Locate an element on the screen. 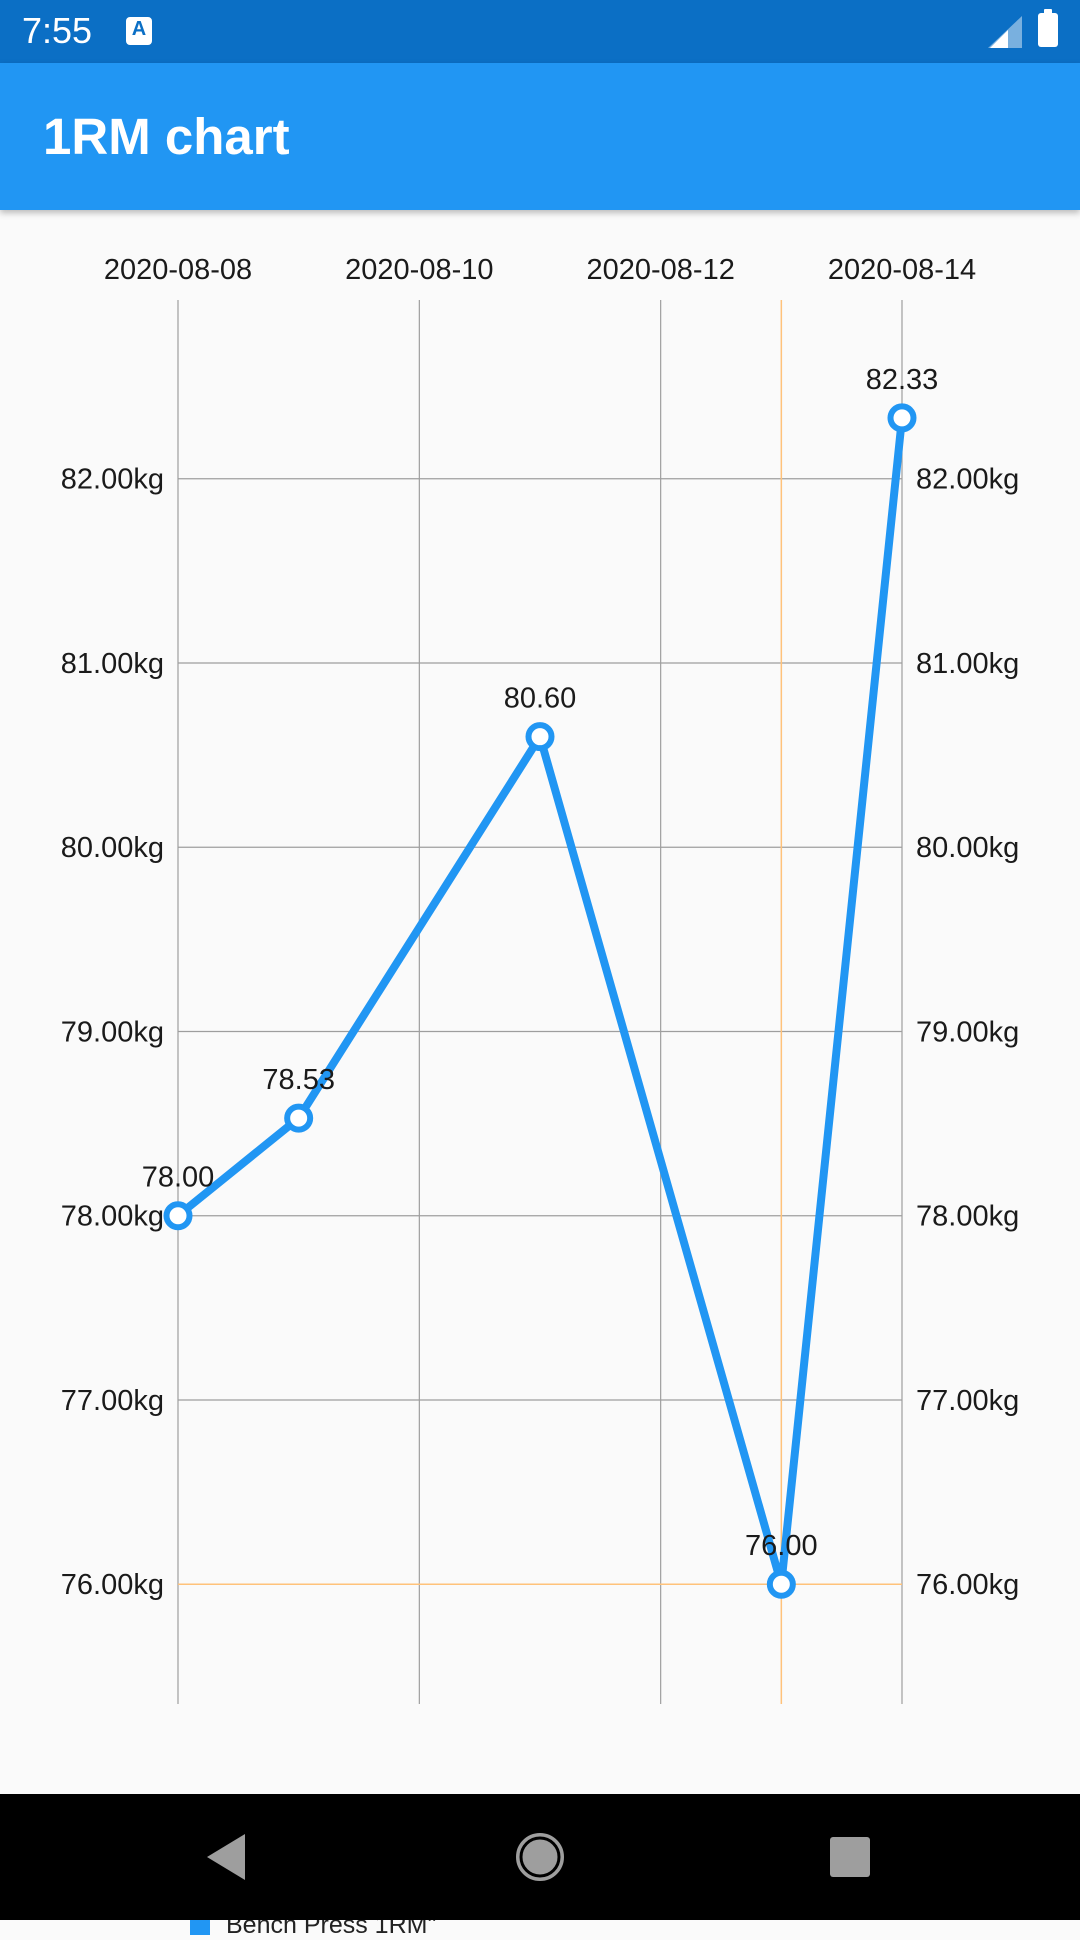  y-tick-label-left: 79.00kg is located at coordinates (112, 1032).